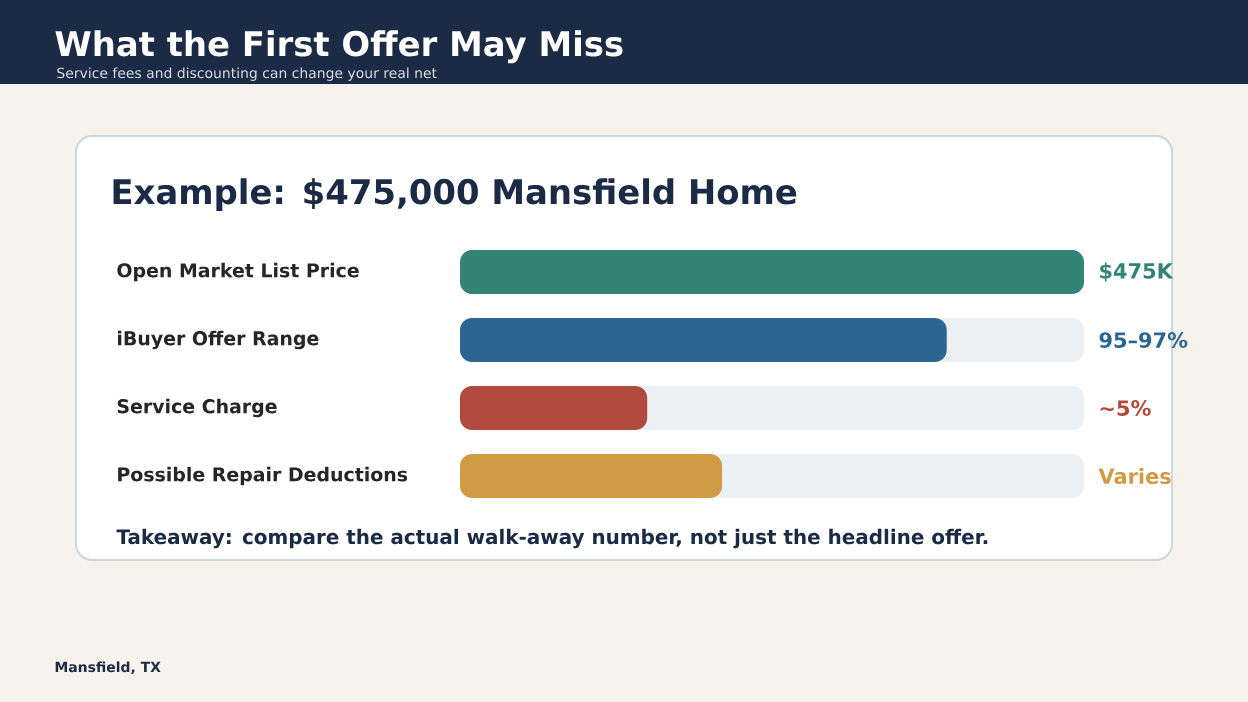  Describe the element at coordinates (455, 195) in the screenshot. I see `text: Example: $475,000 Mansfield Home` at that location.